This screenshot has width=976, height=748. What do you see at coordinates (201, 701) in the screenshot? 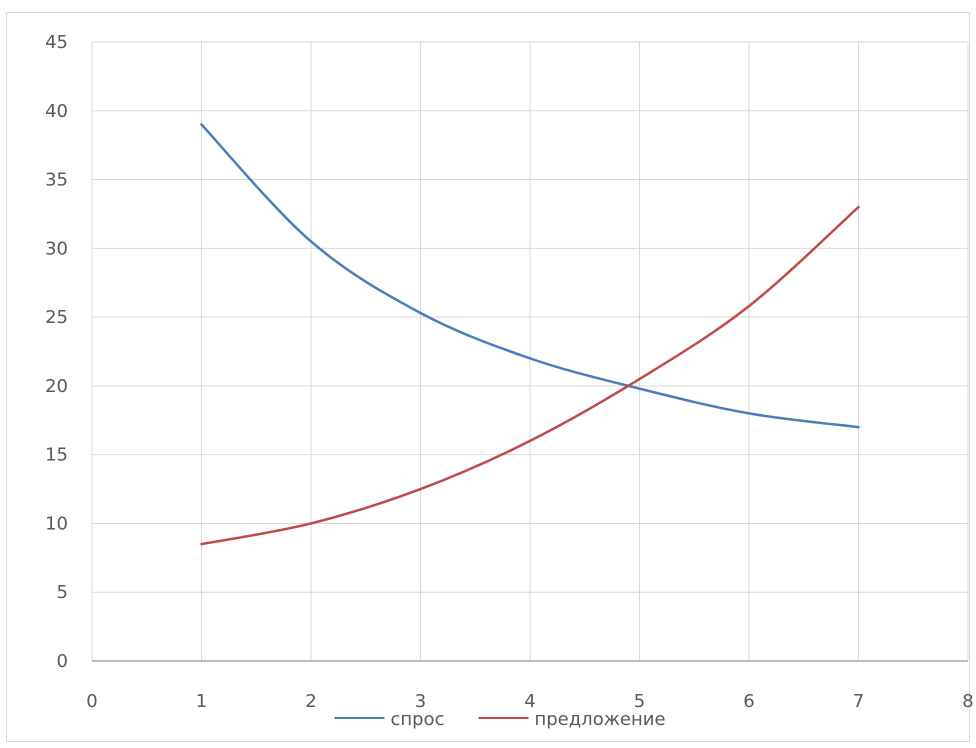
I see `x-tick-label: 1` at bounding box center [201, 701].